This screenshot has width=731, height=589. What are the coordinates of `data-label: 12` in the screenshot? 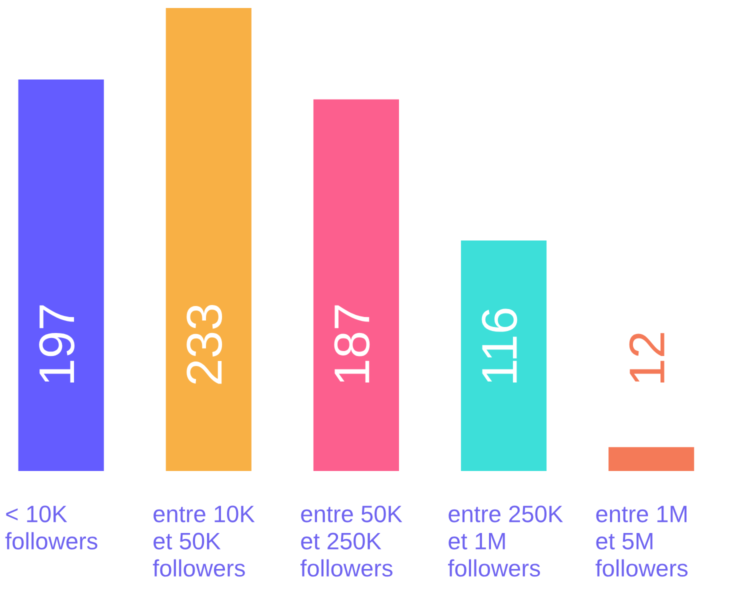 It's located at (646, 357).